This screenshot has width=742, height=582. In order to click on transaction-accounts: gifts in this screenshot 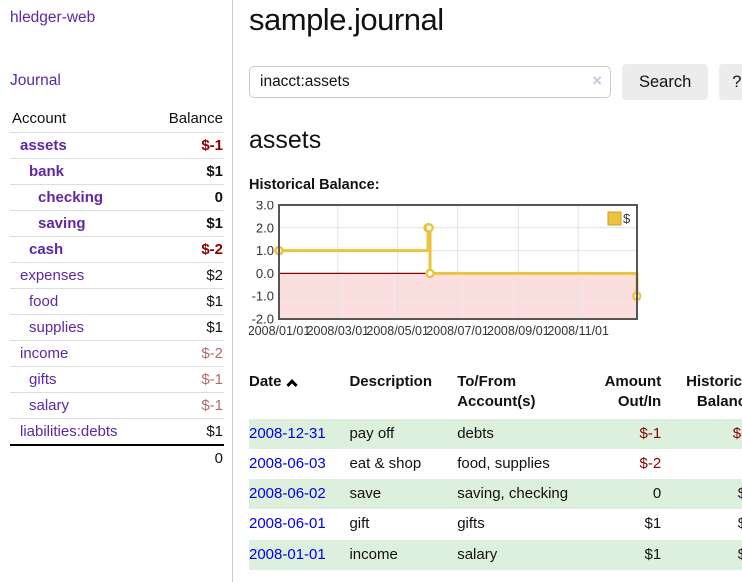, I will do `click(471, 524)`.